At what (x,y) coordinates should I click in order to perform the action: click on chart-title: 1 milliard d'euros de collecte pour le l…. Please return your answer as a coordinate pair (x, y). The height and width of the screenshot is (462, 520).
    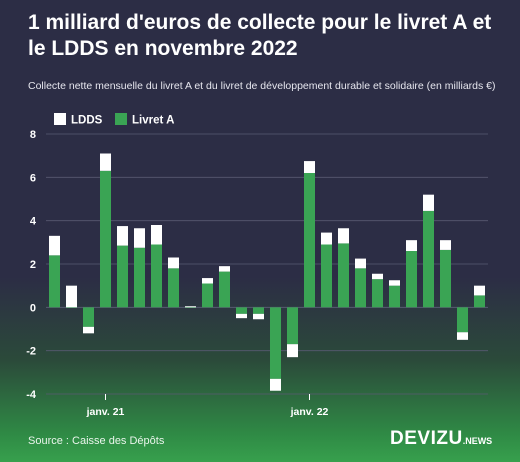
    Looking at the image, I should click on (260, 35).